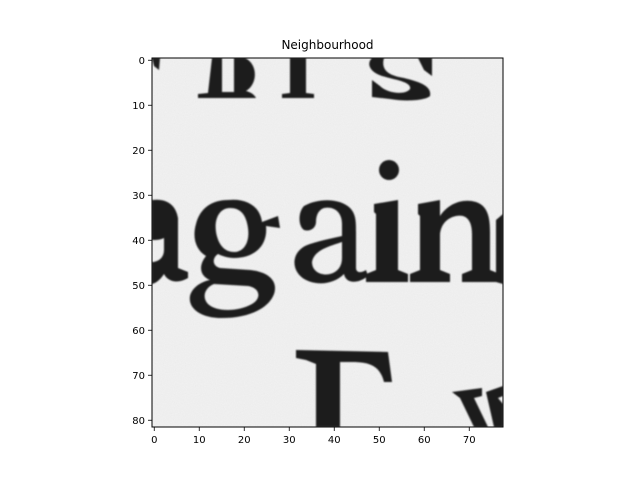 Image resolution: width=640 pixels, height=480 pixels. I want to click on y-tick-label: 80, so click(138, 421).